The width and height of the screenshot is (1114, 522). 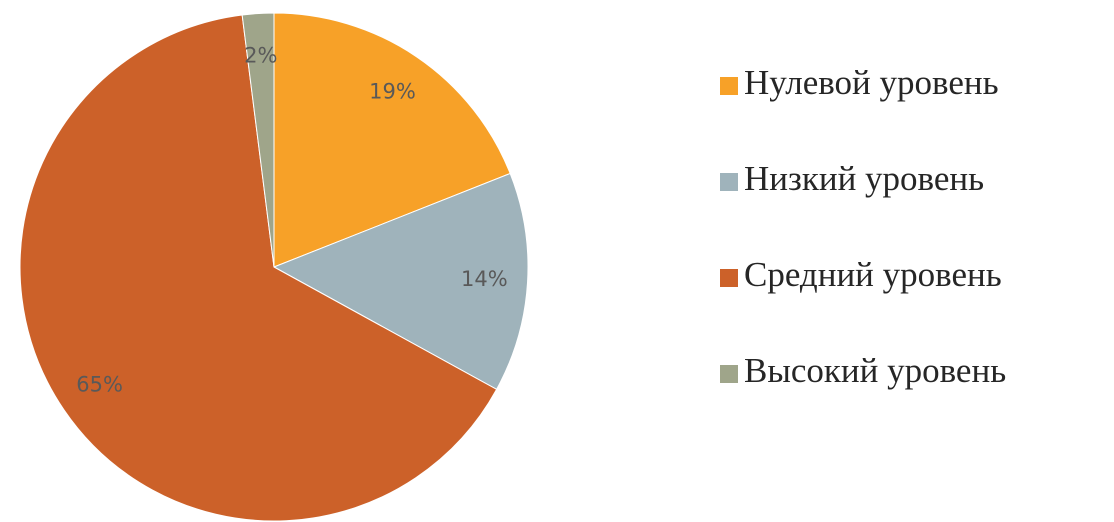 I want to click on data-label: 19%, so click(x=392, y=92).